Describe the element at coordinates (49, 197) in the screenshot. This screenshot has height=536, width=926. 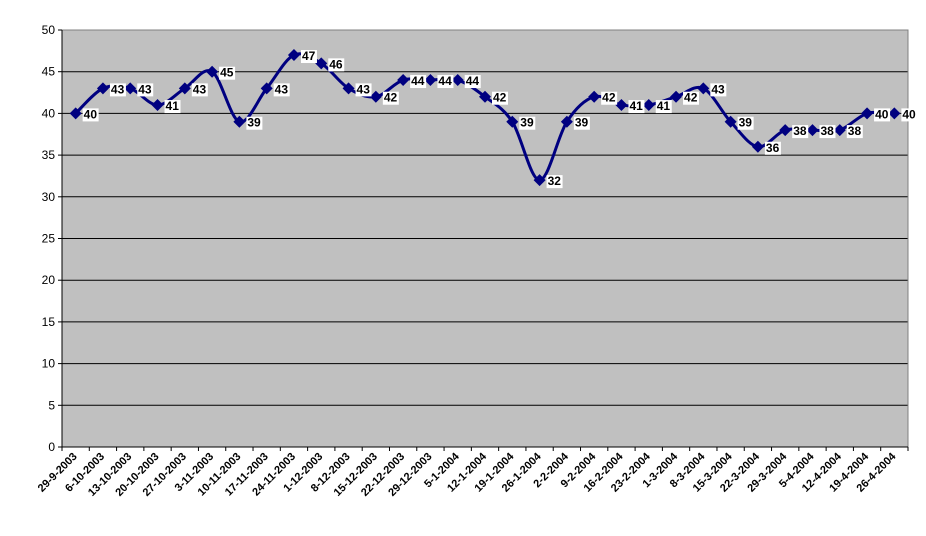
I see `y-tick-label: 30` at that location.